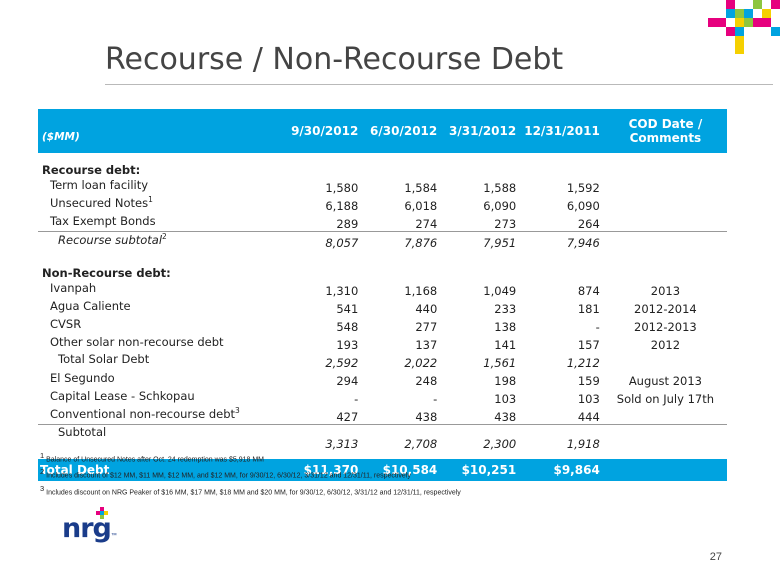 The width and height of the screenshot is (780, 585). Describe the element at coordinates (744, 27) in the screenshot. I see `brand-pattern-icon` at that location.